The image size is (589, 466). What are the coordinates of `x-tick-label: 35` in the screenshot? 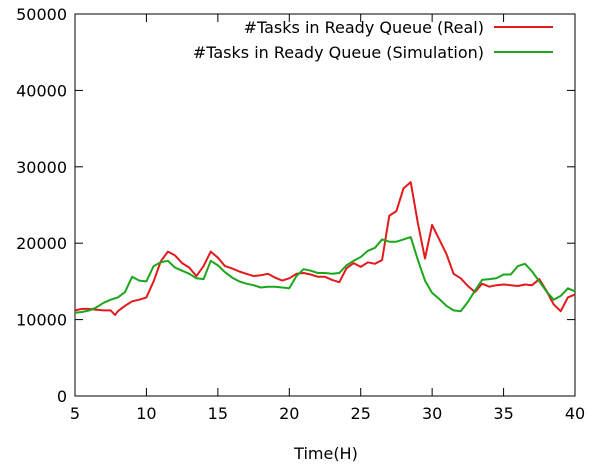 It's located at (503, 413).